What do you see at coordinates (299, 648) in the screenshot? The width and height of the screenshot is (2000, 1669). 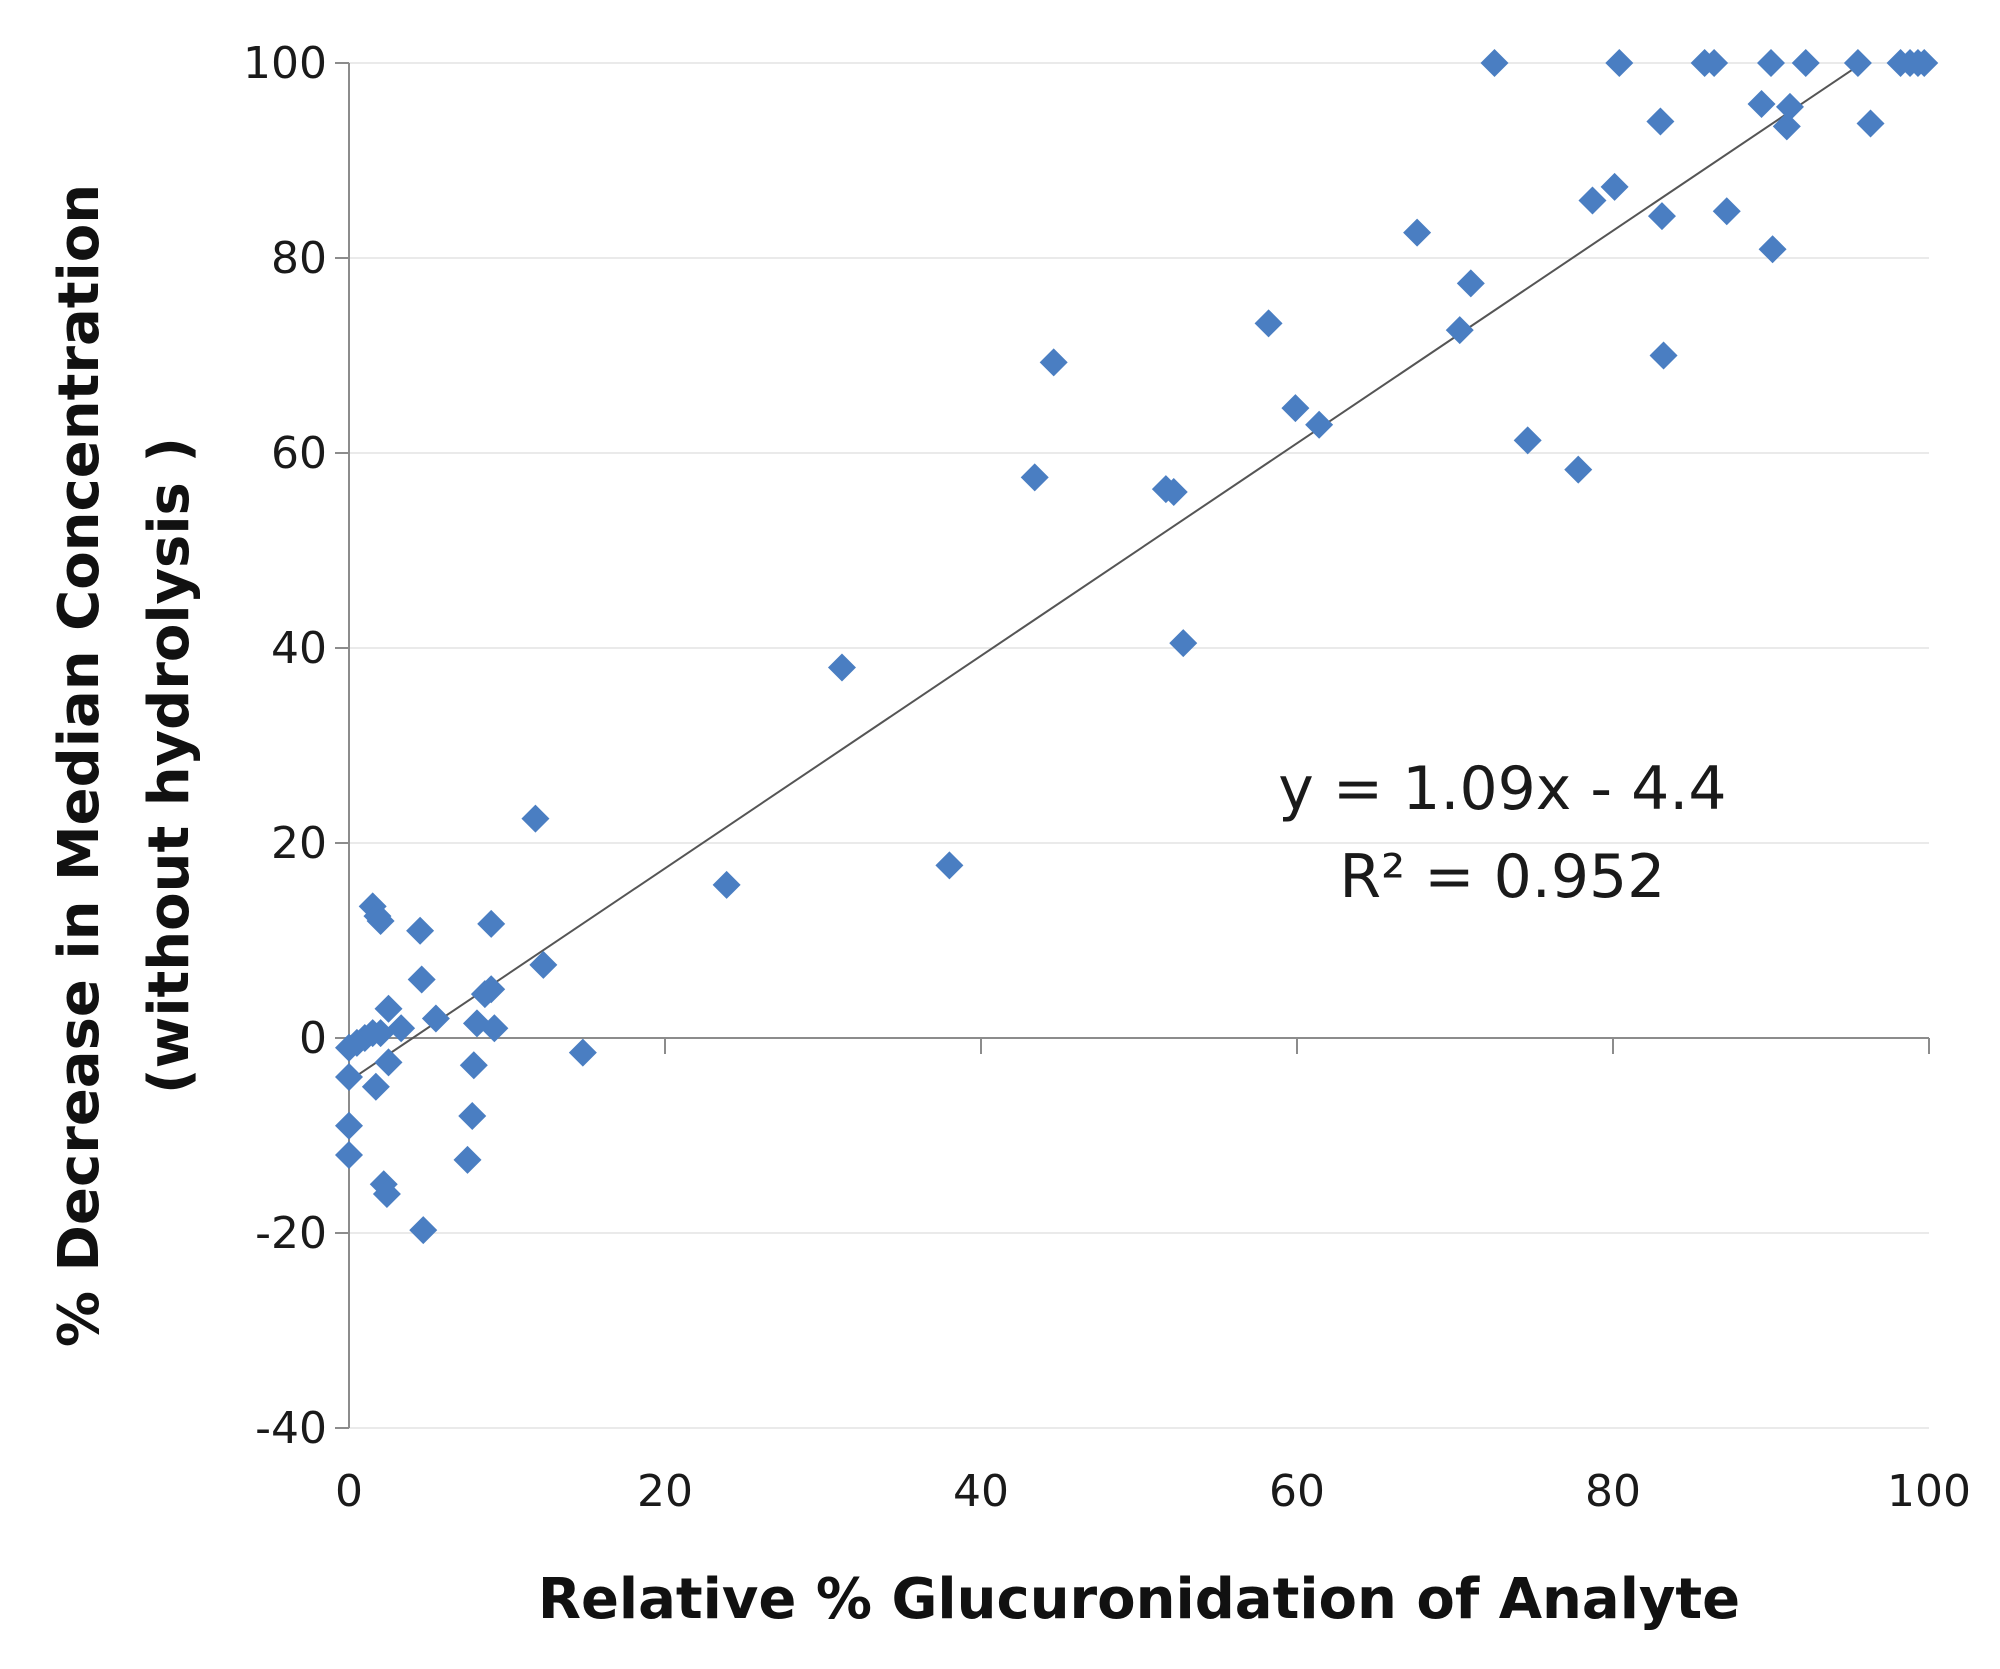 I see `y-tick-label-4: 40` at bounding box center [299, 648].